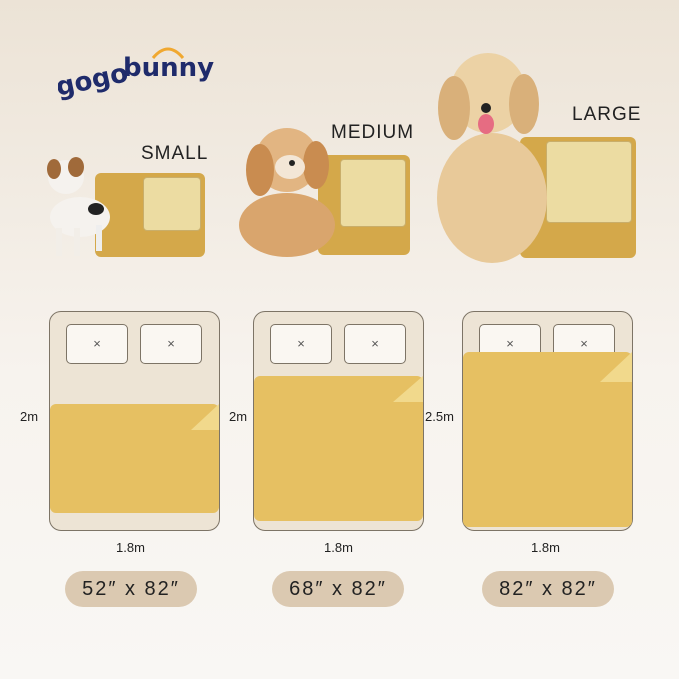  What do you see at coordinates (29, 416) in the screenshot?
I see `bed-height-small: 2m` at bounding box center [29, 416].